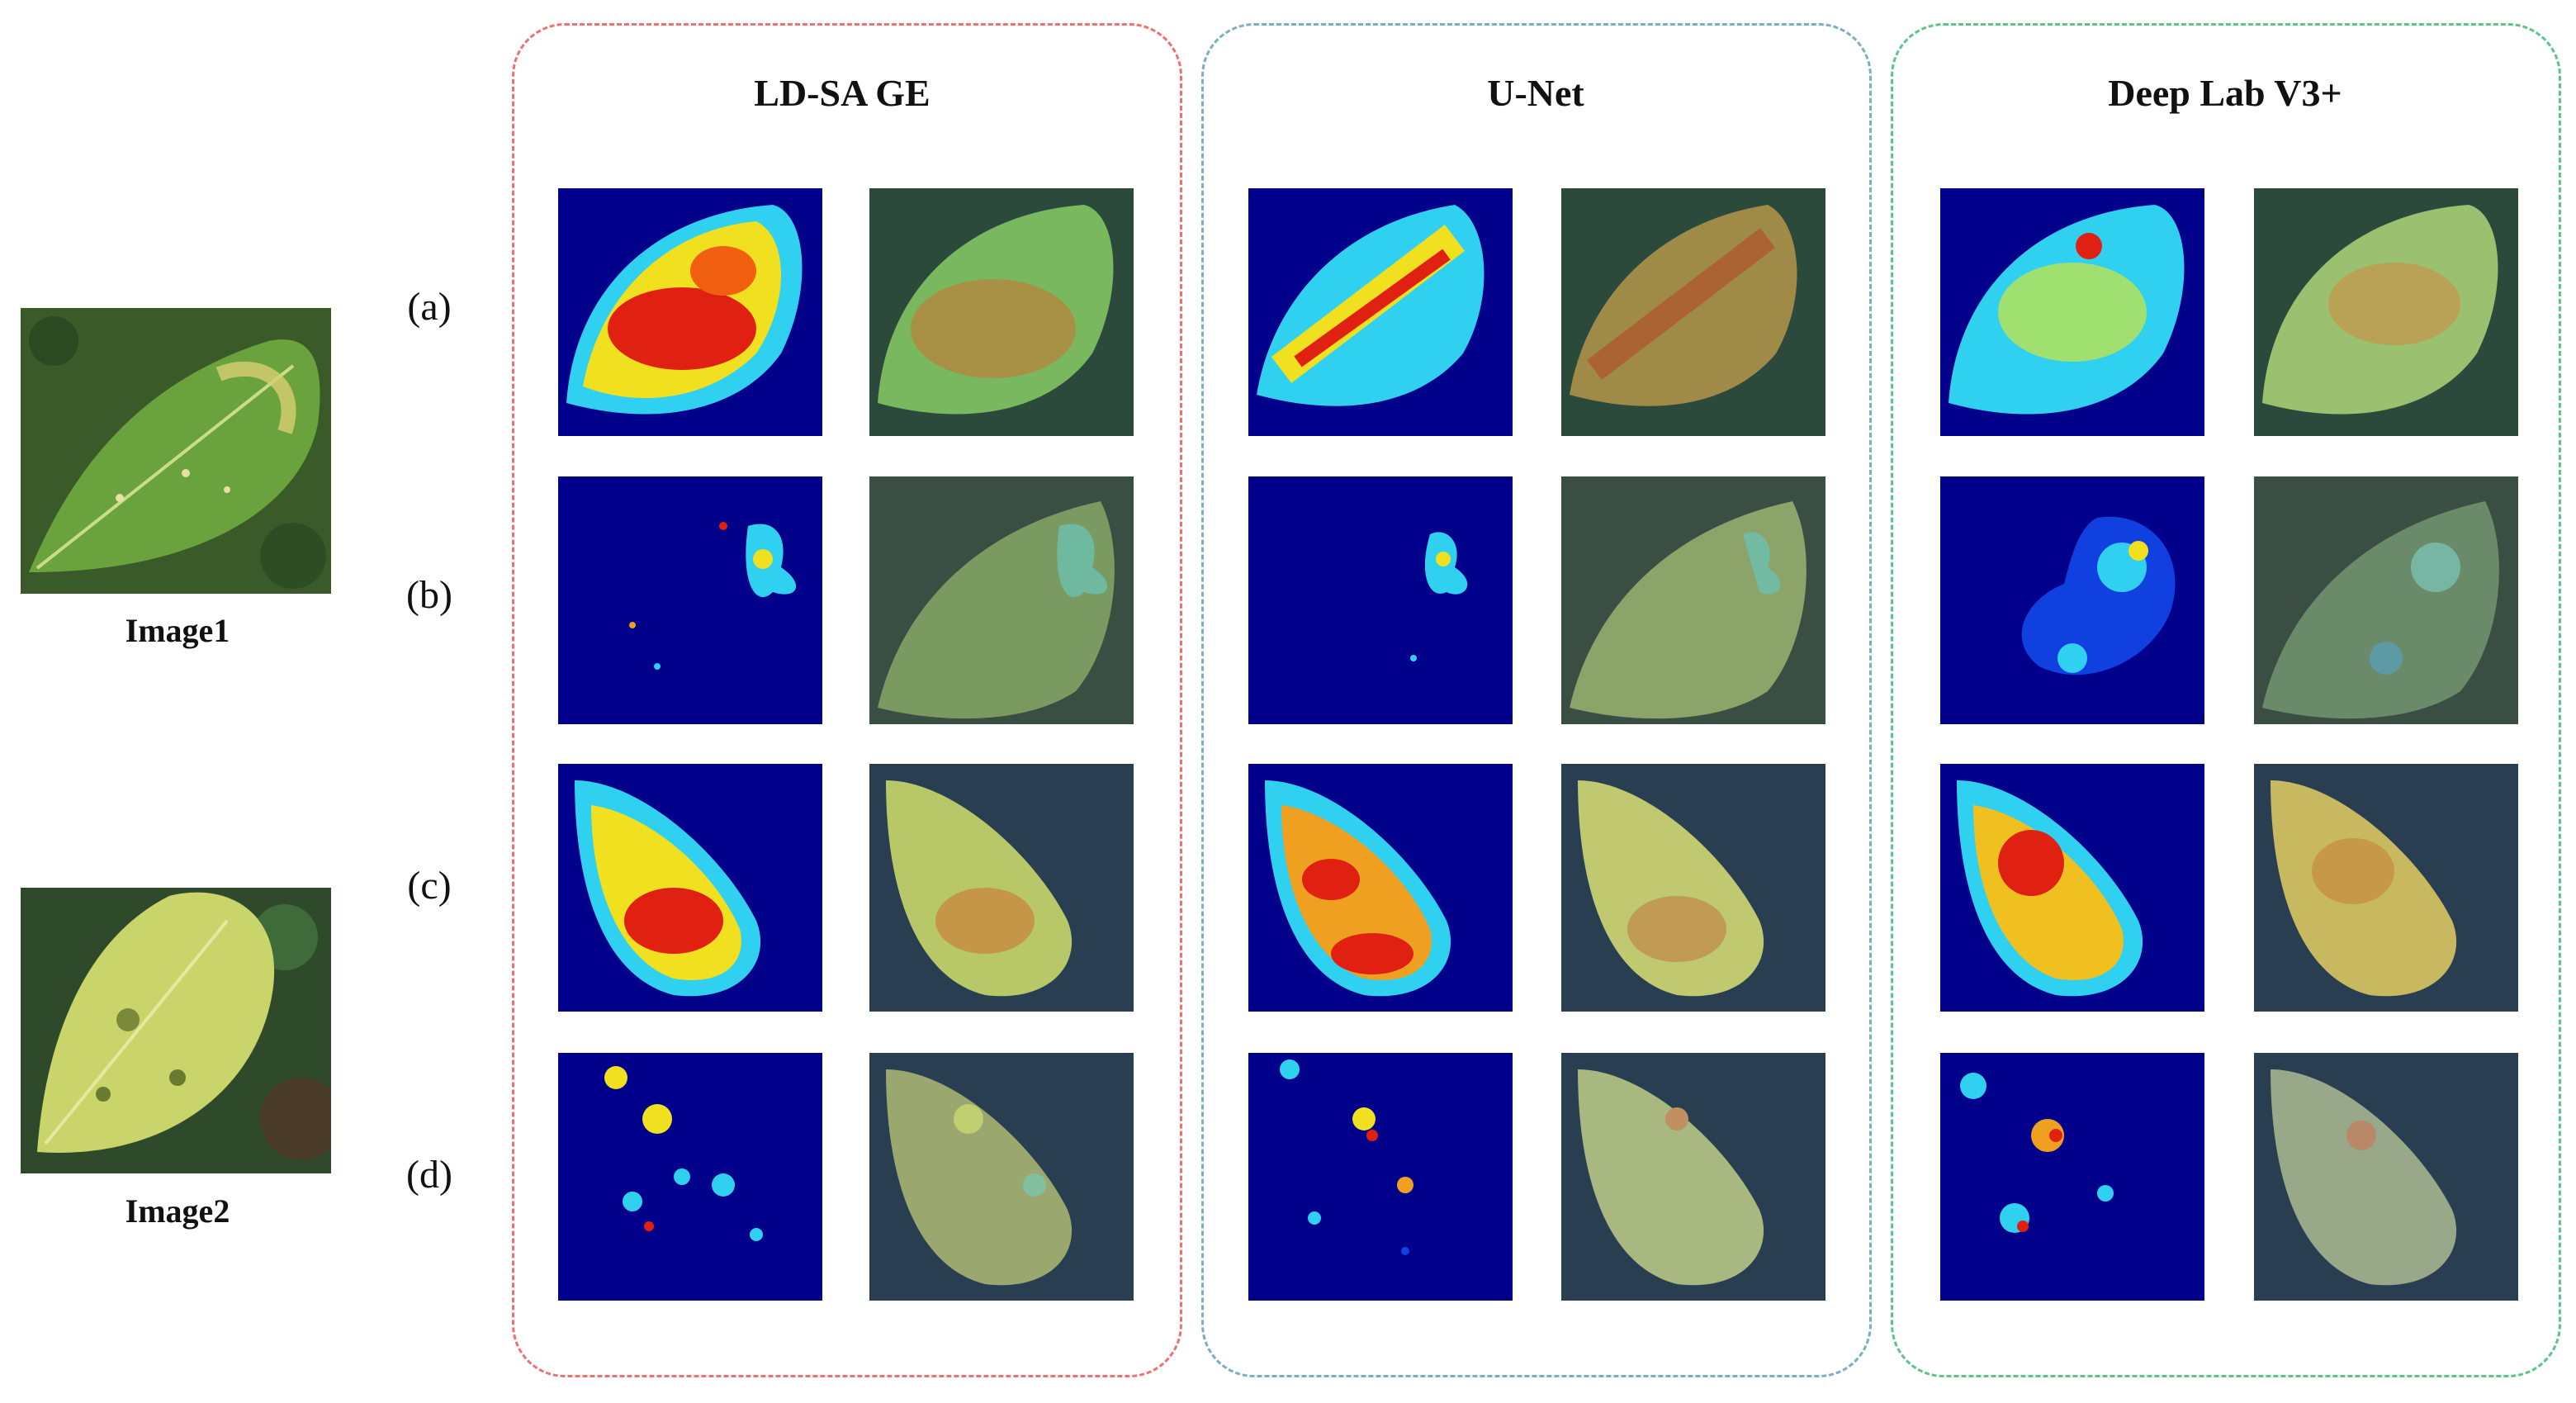  I want to click on overlay-unet-d, so click(1693, 1177).